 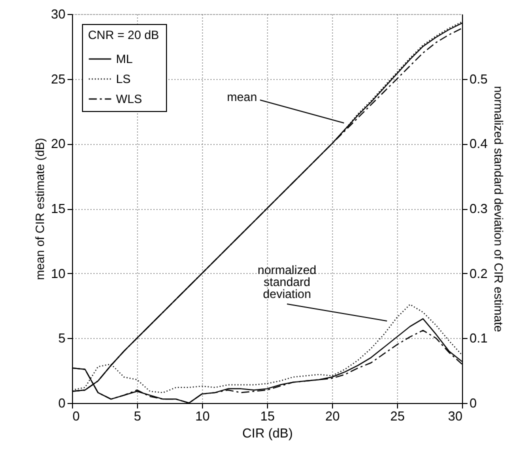 I want to click on x-tick-label: 30, so click(x=455, y=416).